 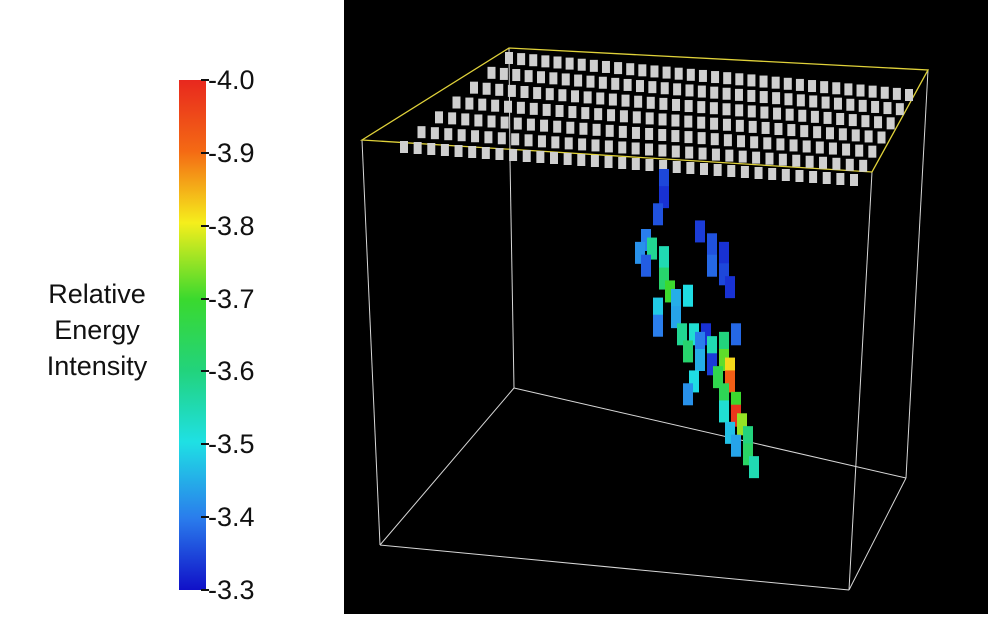 What do you see at coordinates (644, 110) in the screenshot?
I see `top-plane-outline` at bounding box center [644, 110].